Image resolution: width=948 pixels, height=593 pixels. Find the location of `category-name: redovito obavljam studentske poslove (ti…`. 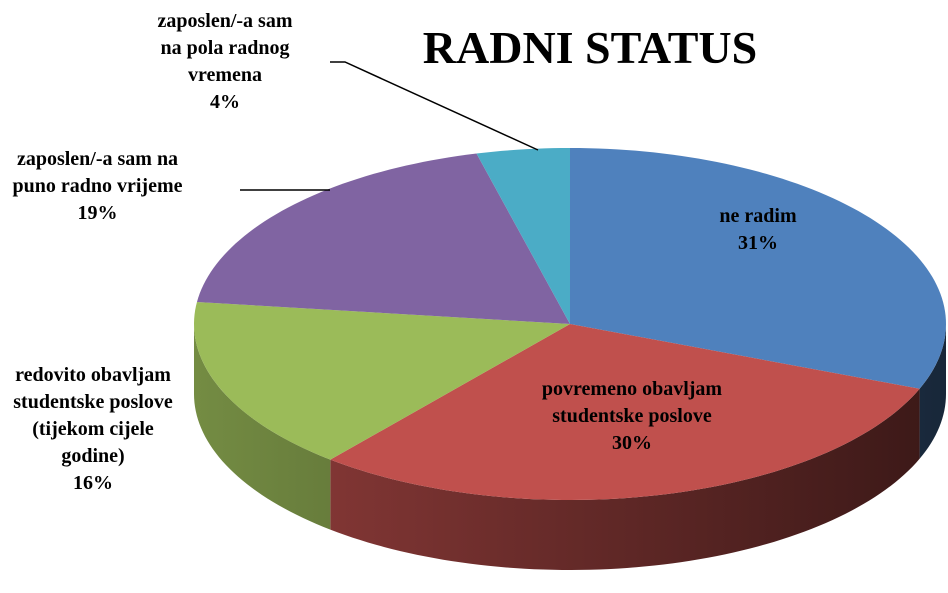

category-name: redovito obavljam studentske poslove (ti… is located at coordinates (93, 415).